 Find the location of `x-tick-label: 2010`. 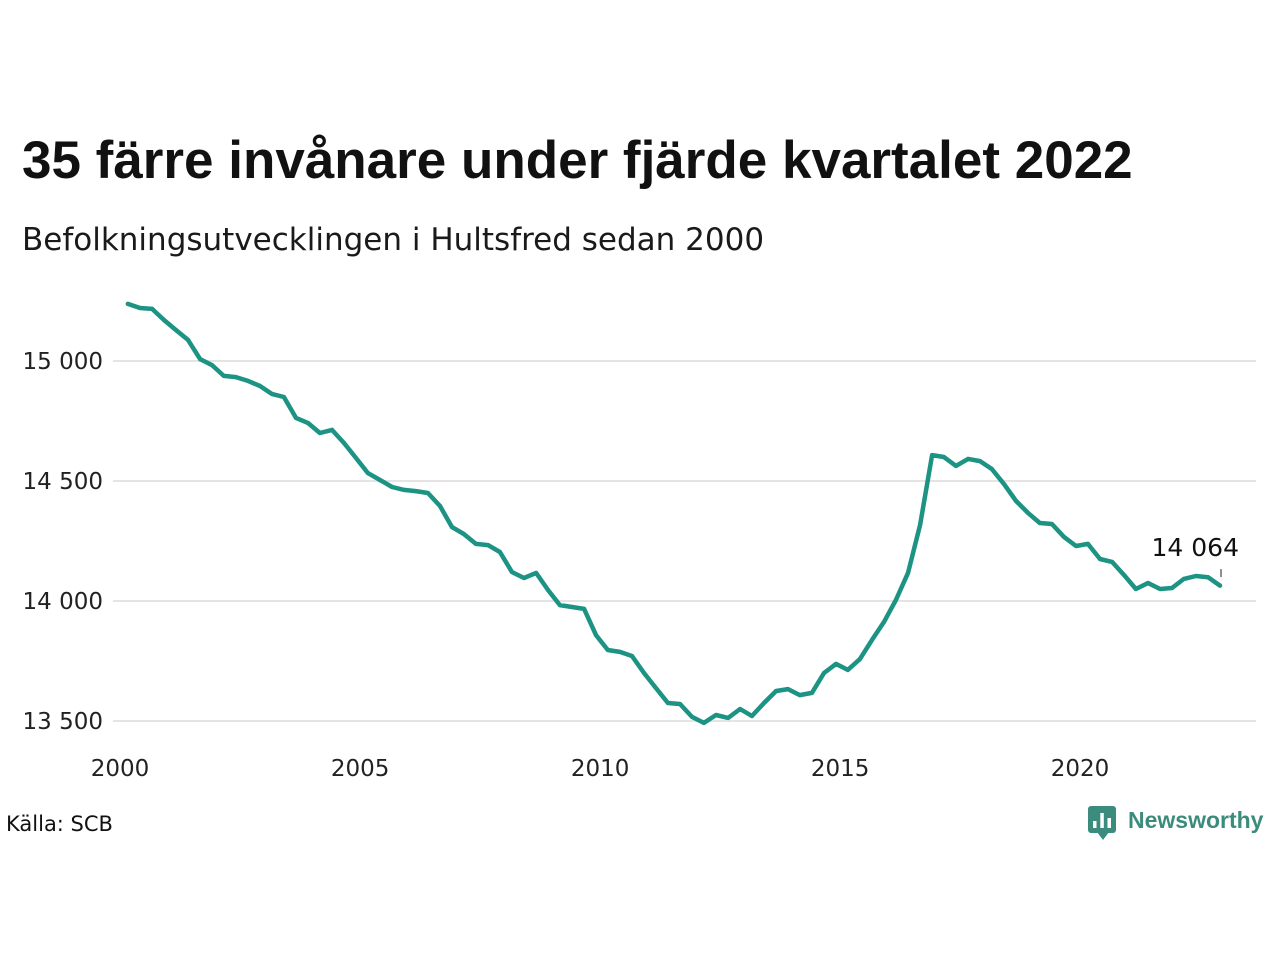

x-tick-label: 2010 is located at coordinates (600, 769).